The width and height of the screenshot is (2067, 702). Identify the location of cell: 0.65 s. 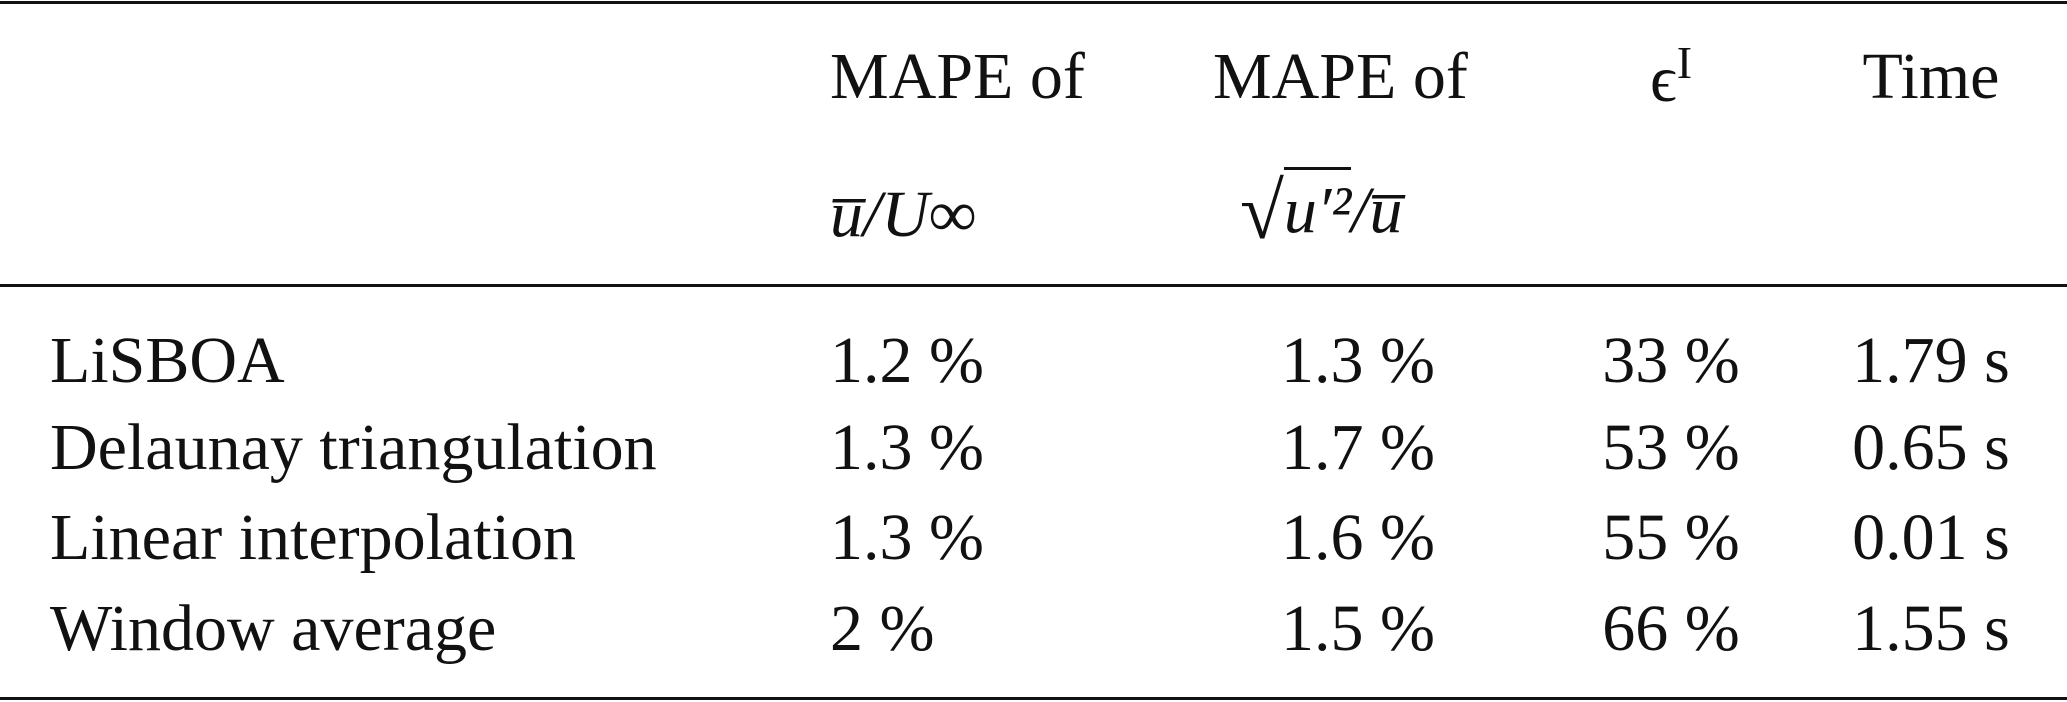
(1931, 447).